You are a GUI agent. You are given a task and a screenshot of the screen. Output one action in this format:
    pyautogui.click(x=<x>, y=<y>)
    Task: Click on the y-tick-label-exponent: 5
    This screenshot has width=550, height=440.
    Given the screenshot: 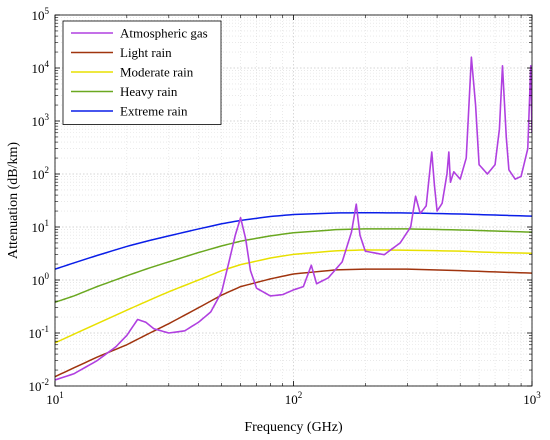 What is the action you would take?
    pyautogui.click(x=47, y=11)
    